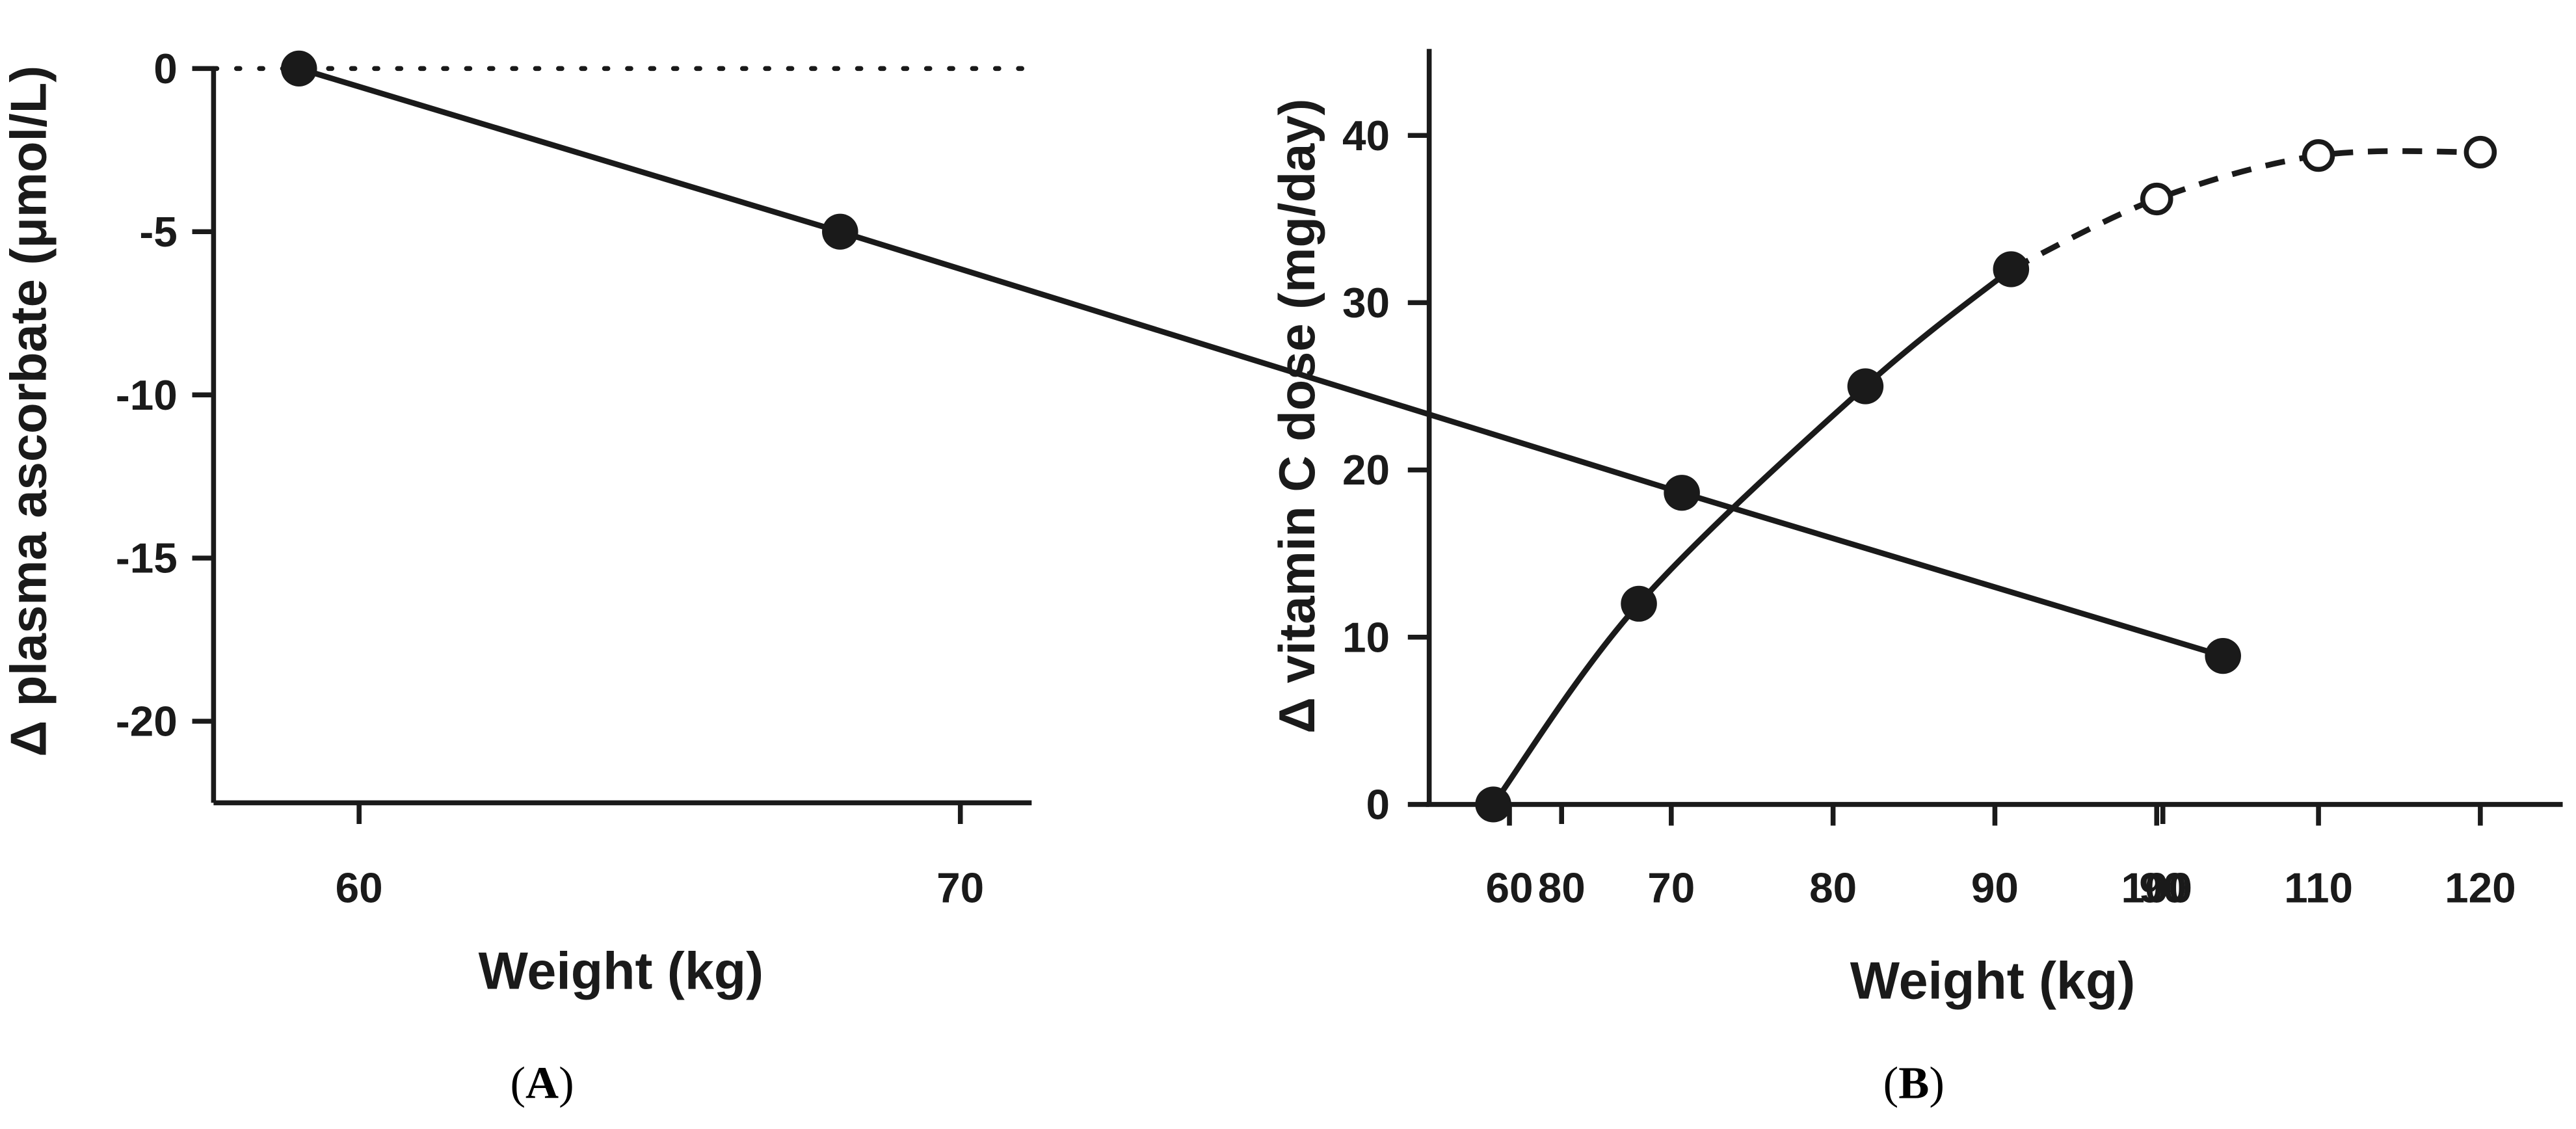 This screenshot has height=1129, width=2576. Describe the element at coordinates (2245, 210) in the screenshot. I see `series-line-extrapolated` at that location.